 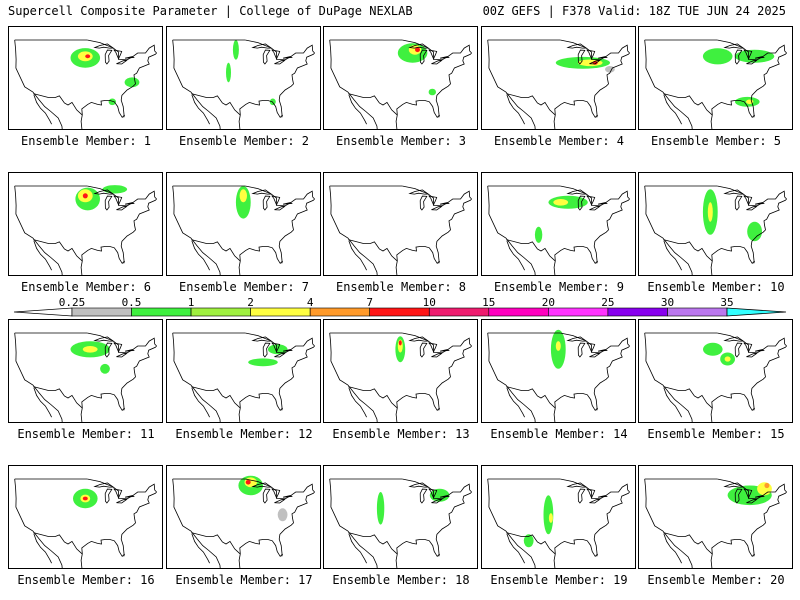 What do you see at coordinates (716, 434) in the screenshot?
I see `ensemble-member-label: Ensemble Member: 15` at bounding box center [716, 434].